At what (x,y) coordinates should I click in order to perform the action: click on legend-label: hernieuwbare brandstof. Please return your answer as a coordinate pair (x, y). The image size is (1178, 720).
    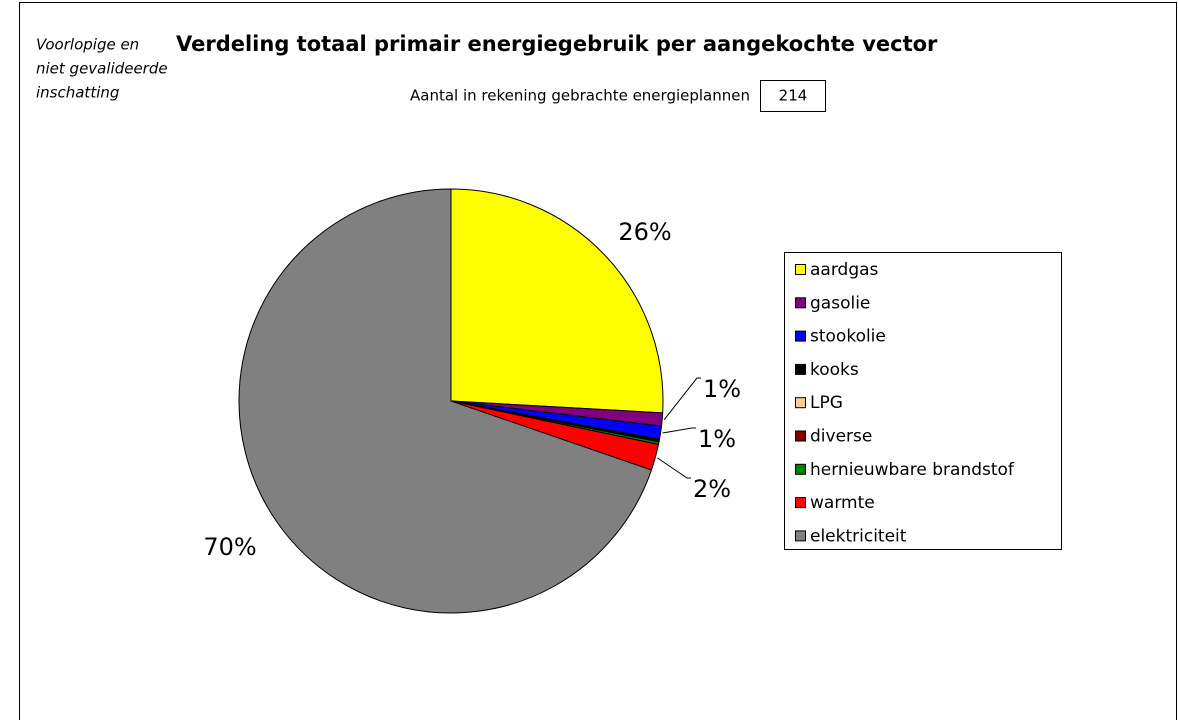
    Looking at the image, I should click on (912, 470).